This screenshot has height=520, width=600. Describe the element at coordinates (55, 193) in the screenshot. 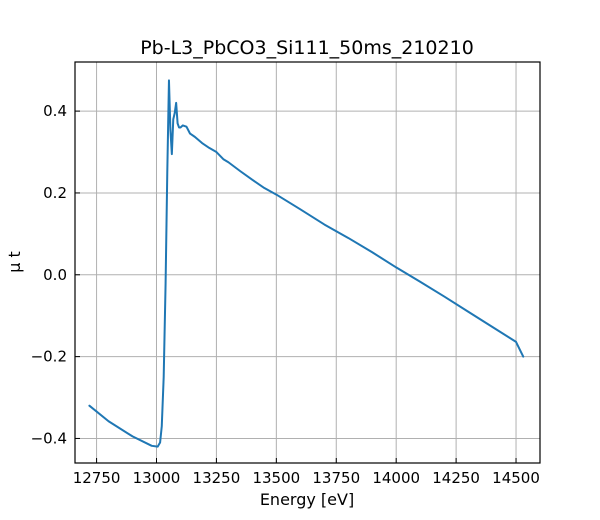

I see `y-tick-label: 0.2` at that location.